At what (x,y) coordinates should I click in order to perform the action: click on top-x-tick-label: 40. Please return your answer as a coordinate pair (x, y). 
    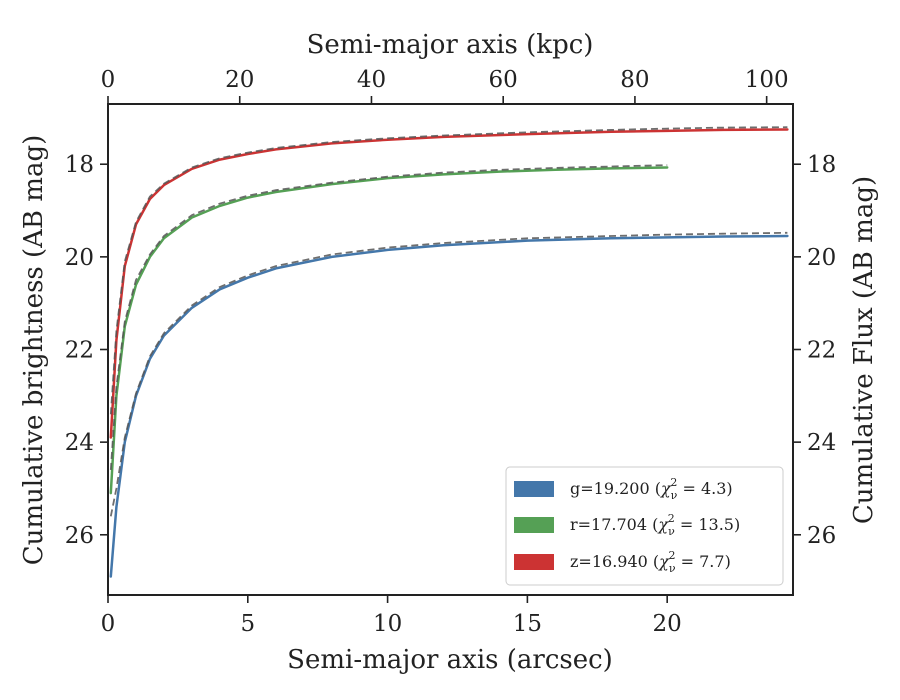
    Looking at the image, I should click on (371, 80).